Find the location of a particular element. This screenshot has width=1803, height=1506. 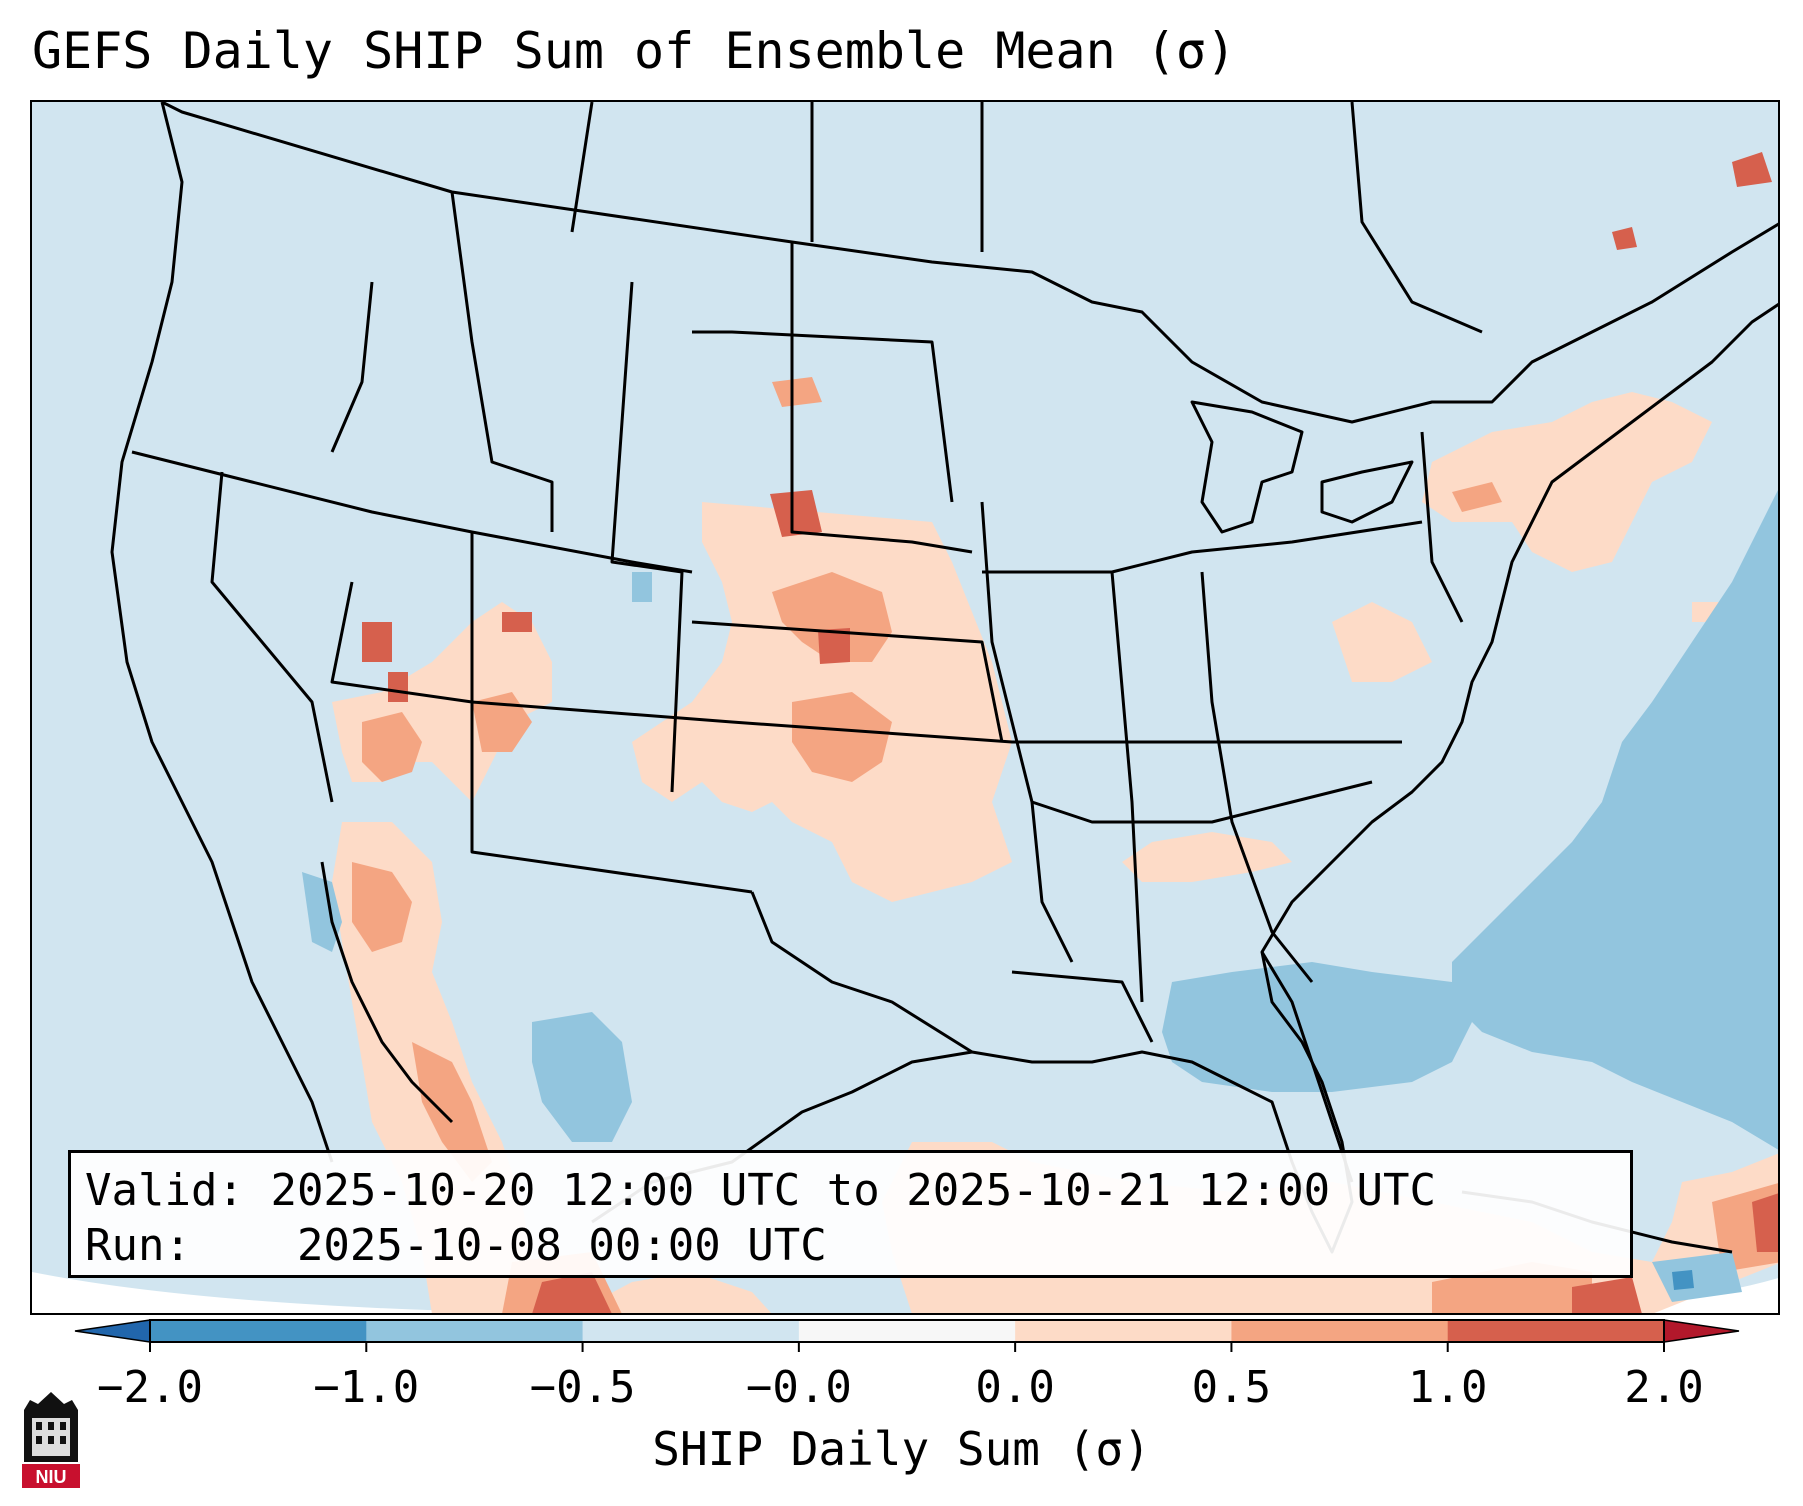

anomaly-strong-negative is located at coordinates (1683, 1280).